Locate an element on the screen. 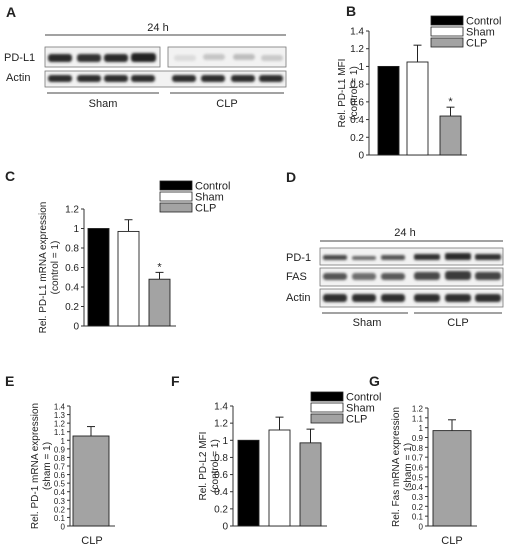  blot-d-actin is located at coordinates (411, 298).